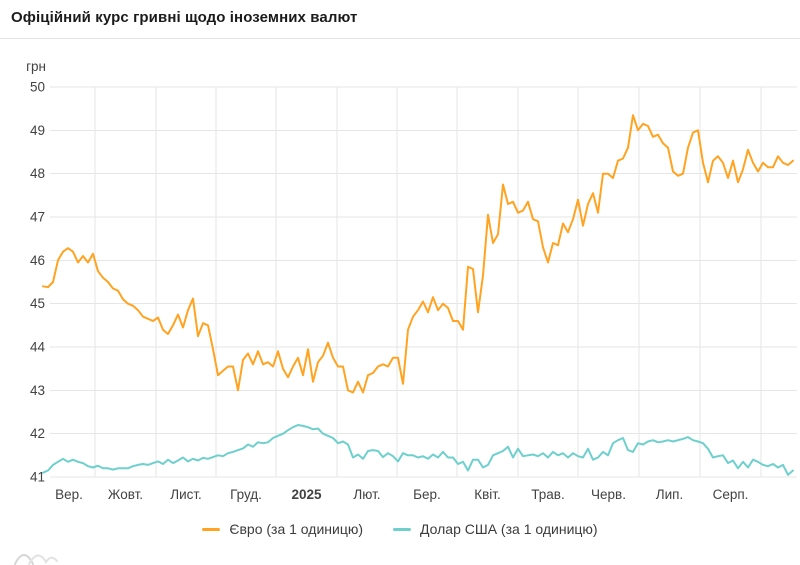 Image resolution: width=800 pixels, height=565 pixels. What do you see at coordinates (547, 494) in the screenshot?
I see `x-tick-label: Трав.` at bounding box center [547, 494].